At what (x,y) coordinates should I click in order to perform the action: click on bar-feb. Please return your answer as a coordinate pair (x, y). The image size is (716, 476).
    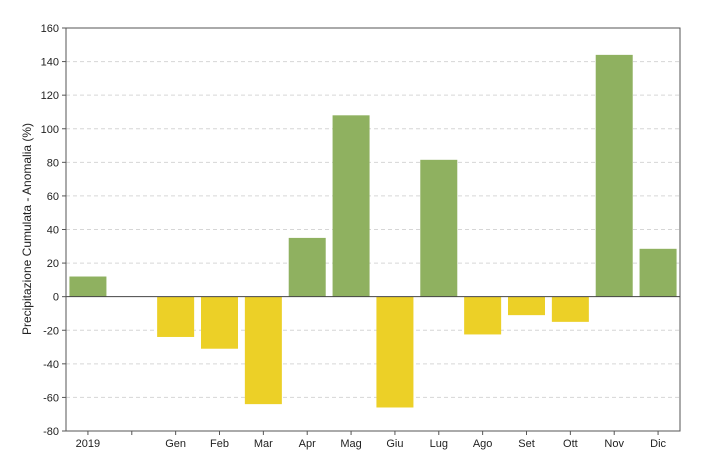
    Looking at the image, I should click on (219, 322).